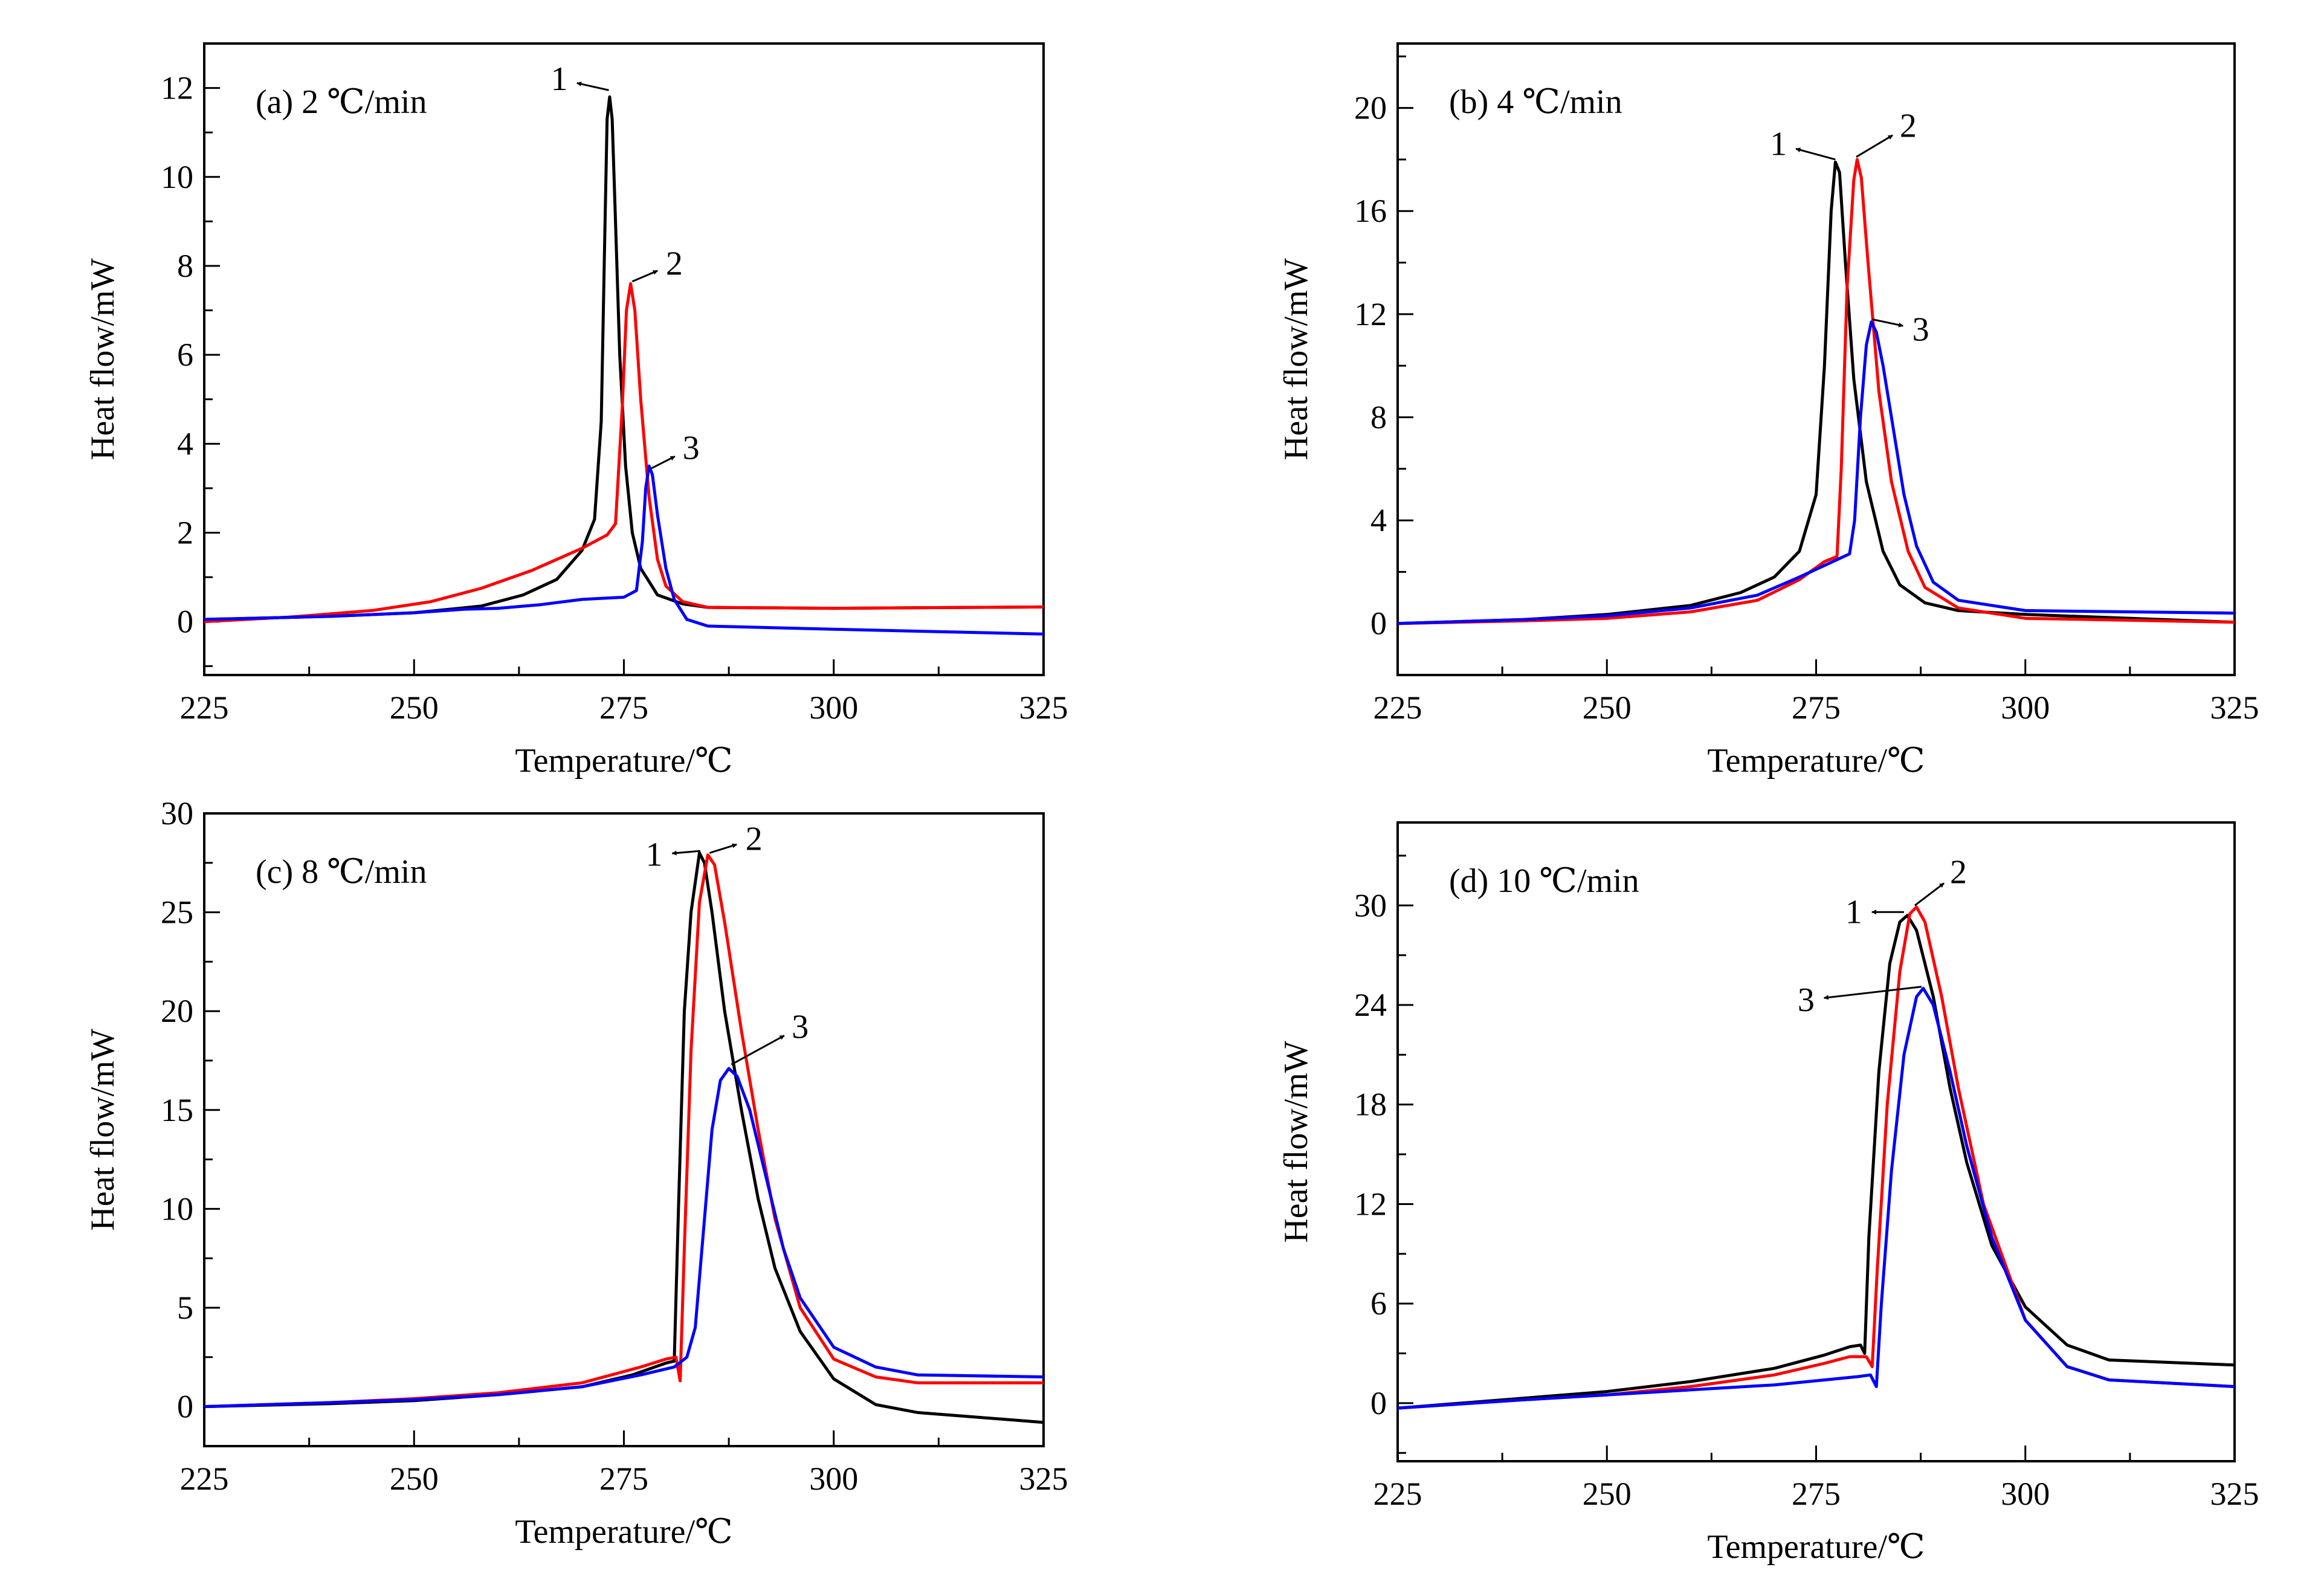  I want to click on x-tick-label-d: 275, so click(1817, 1494).